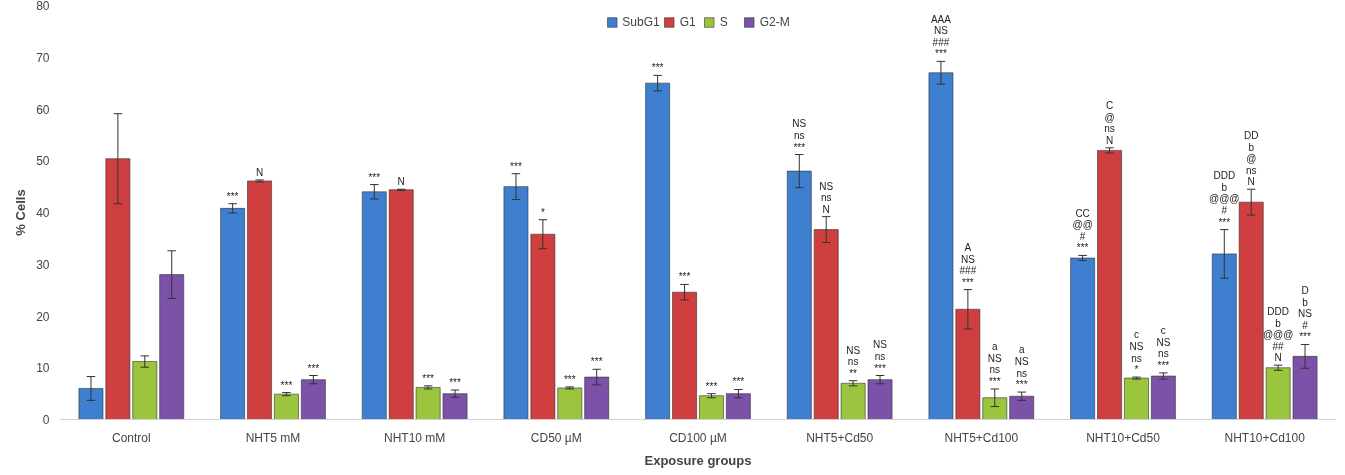 Image resolution: width=1345 pixels, height=475 pixels. I want to click on x-tick-label: NHT10+Cd100, so click(1265, 437).